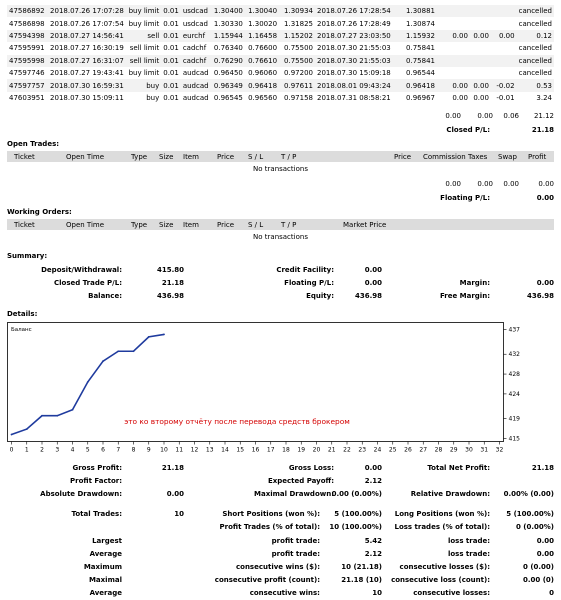 This screenshot has width=561, height=600. What do you see at coordinates (361, 580) in the screenshot?
I see `maximal-consecutive-profit-value: 21.18 (10)` at bounding box center [361, 580].